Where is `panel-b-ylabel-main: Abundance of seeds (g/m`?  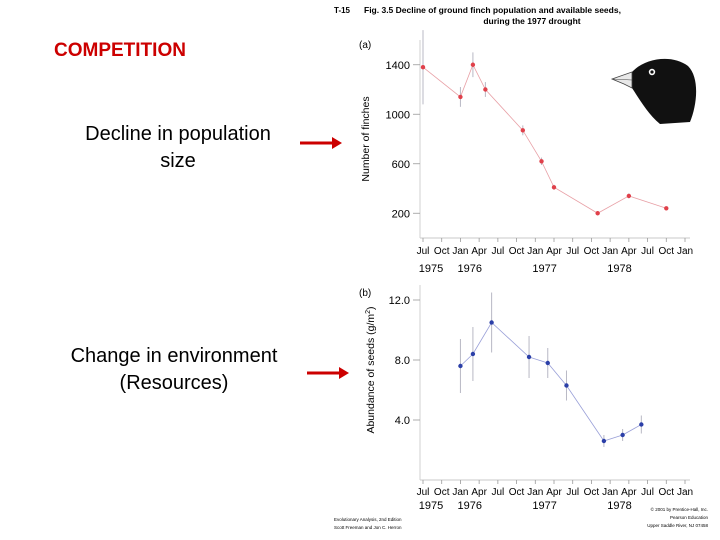
panel-b-ylabel-main: Abundance of seeds (g/m is located at coordinates (371, 374).